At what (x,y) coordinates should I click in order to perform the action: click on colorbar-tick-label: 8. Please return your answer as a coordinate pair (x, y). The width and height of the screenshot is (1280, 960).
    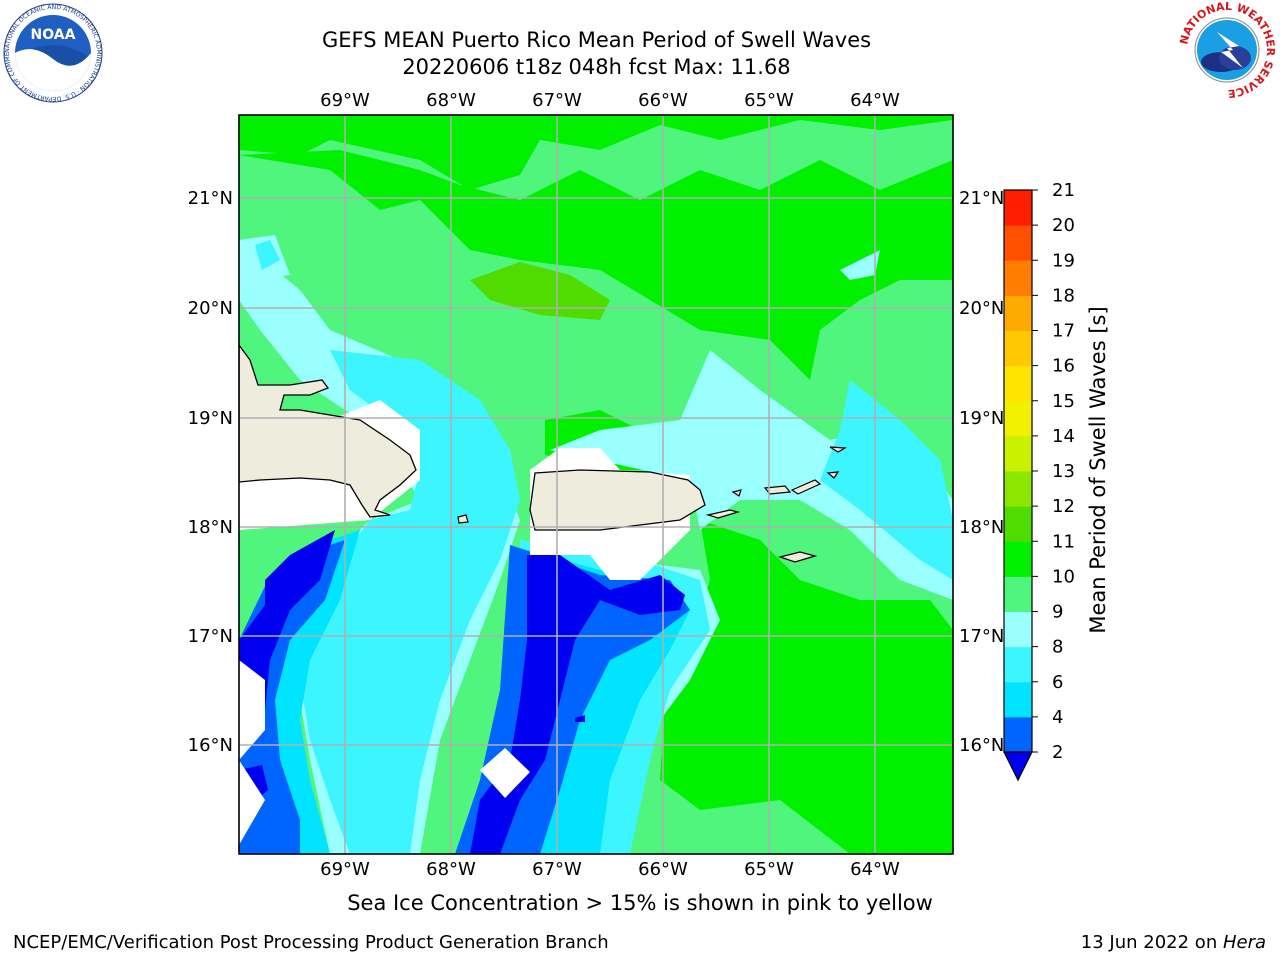
    Looking at the image, I should click on (1057, 647).